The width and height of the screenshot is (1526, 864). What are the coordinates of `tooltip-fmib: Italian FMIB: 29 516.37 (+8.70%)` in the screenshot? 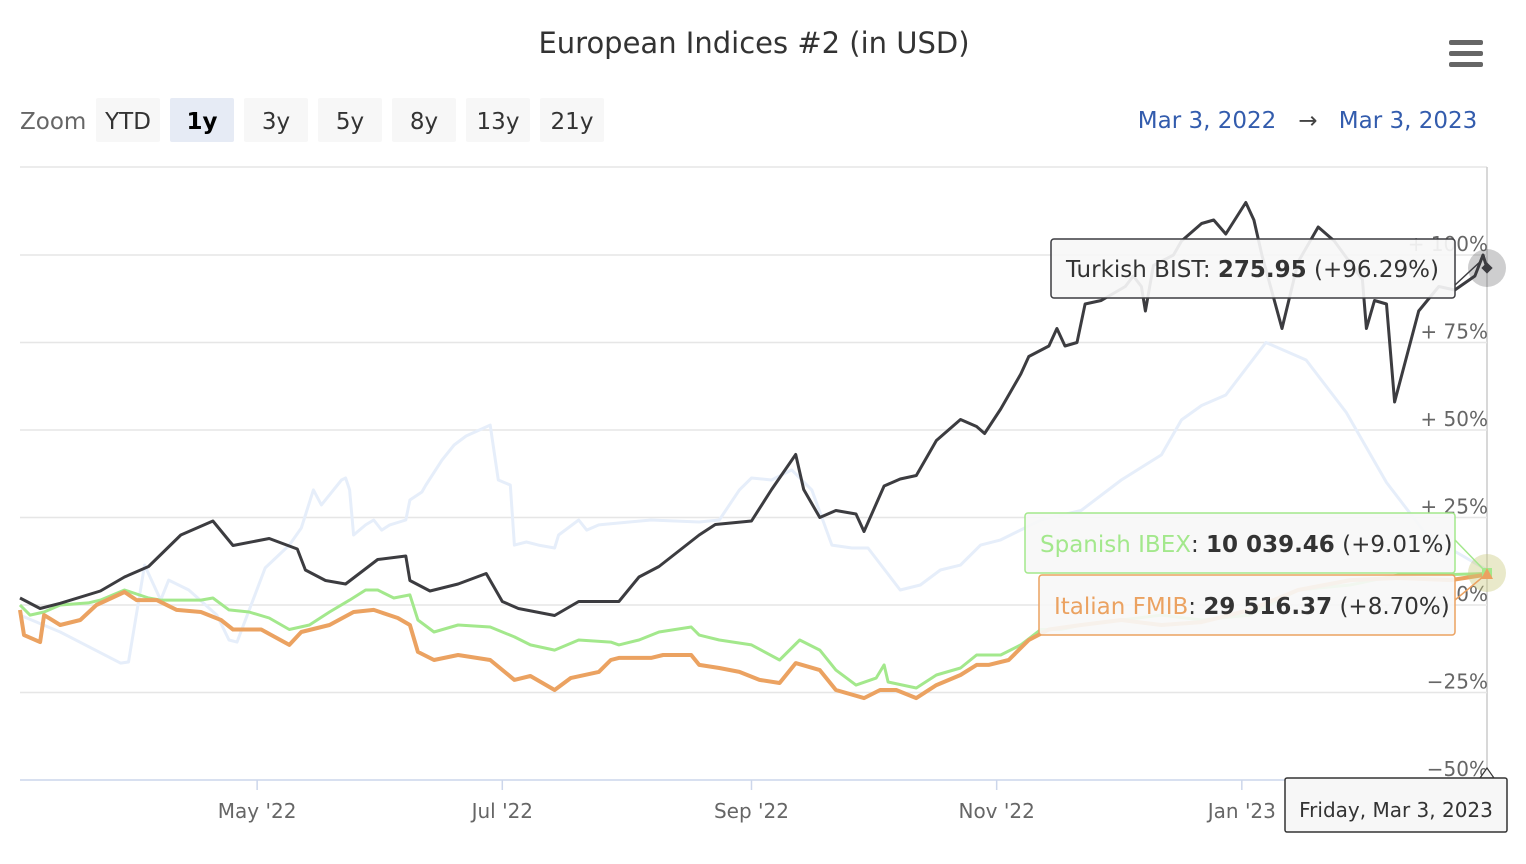 It's located at (1261, 605).